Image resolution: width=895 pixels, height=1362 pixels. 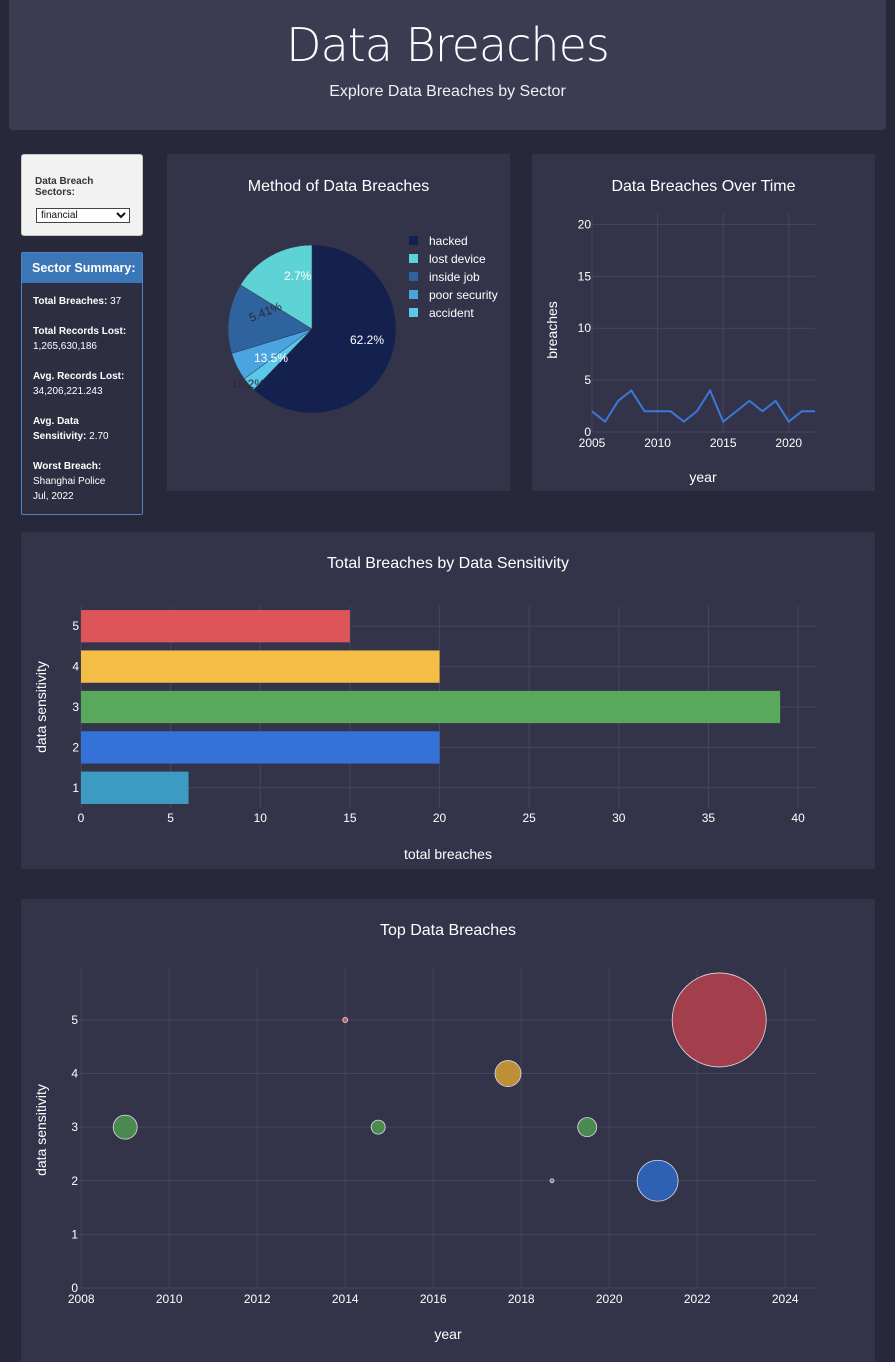 What do you see at coordinates (81, 818) in the screenshot?
I see `bar-x-tick-label: 0` at bounding box center [81, 818].